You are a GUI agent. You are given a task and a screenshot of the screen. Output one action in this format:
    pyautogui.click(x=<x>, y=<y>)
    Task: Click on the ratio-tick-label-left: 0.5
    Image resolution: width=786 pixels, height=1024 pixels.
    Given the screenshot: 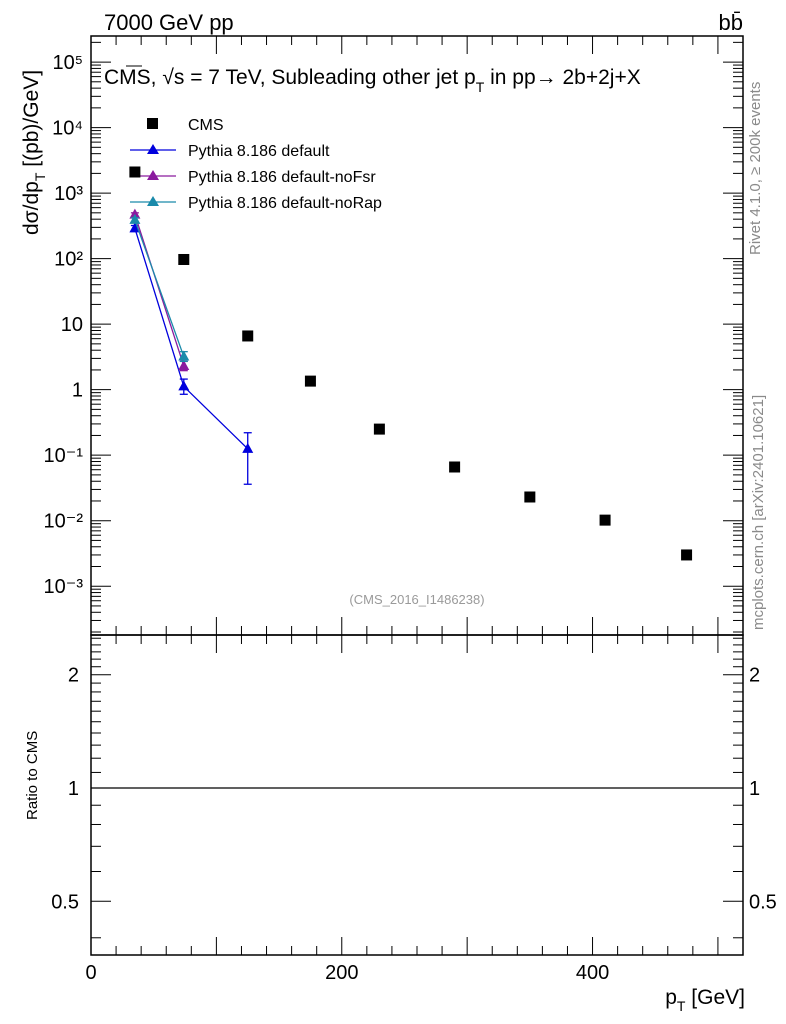 What is the action you would take?
    pyautogui.click(x=65, y=902)
    